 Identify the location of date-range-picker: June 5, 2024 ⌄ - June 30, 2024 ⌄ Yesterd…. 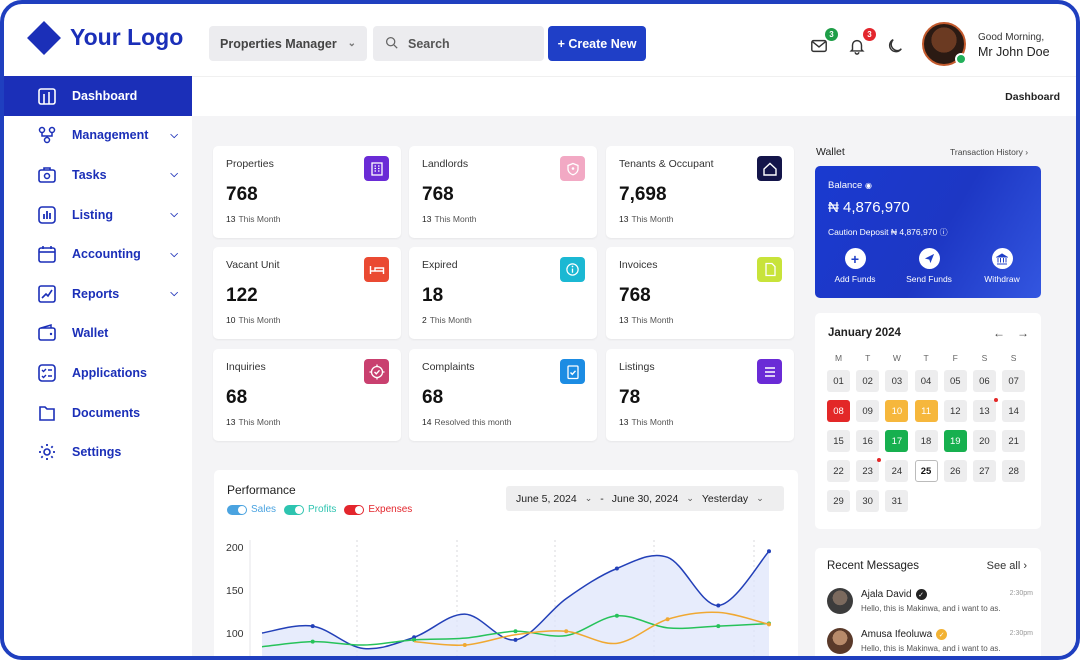
(645, 498).